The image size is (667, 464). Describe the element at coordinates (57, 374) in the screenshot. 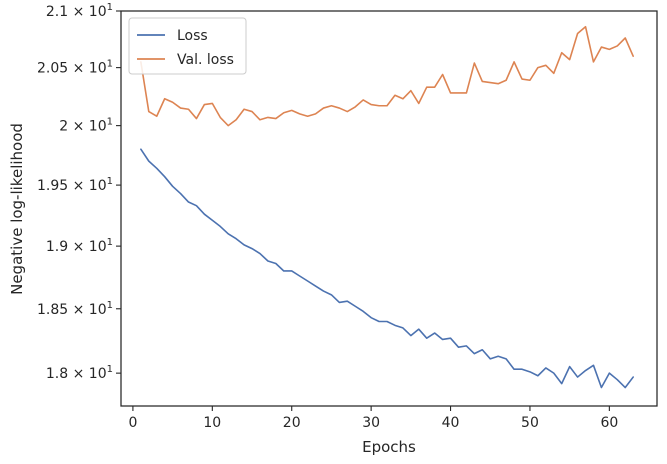

I see `y-tick-mantissa: 1.8` at that location.